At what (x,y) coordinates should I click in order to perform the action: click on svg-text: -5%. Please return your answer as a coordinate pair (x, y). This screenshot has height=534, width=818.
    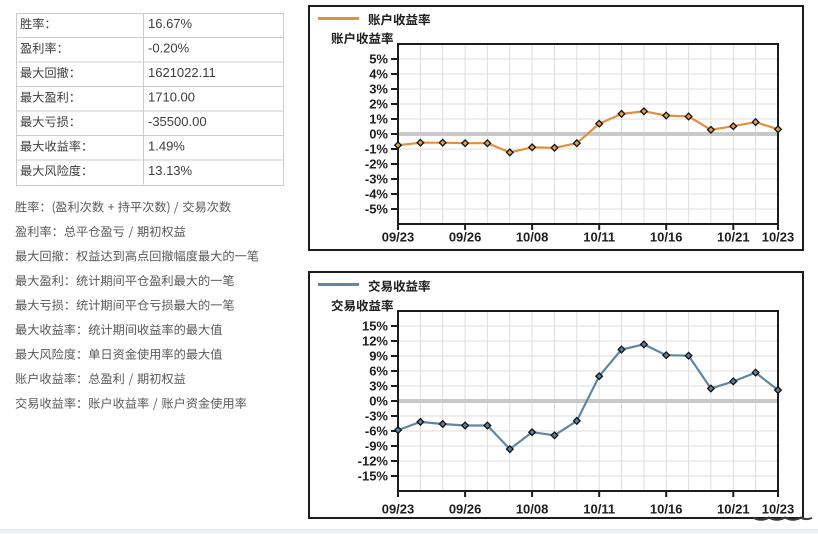
    Looking at the image, I should click on (377, 209).